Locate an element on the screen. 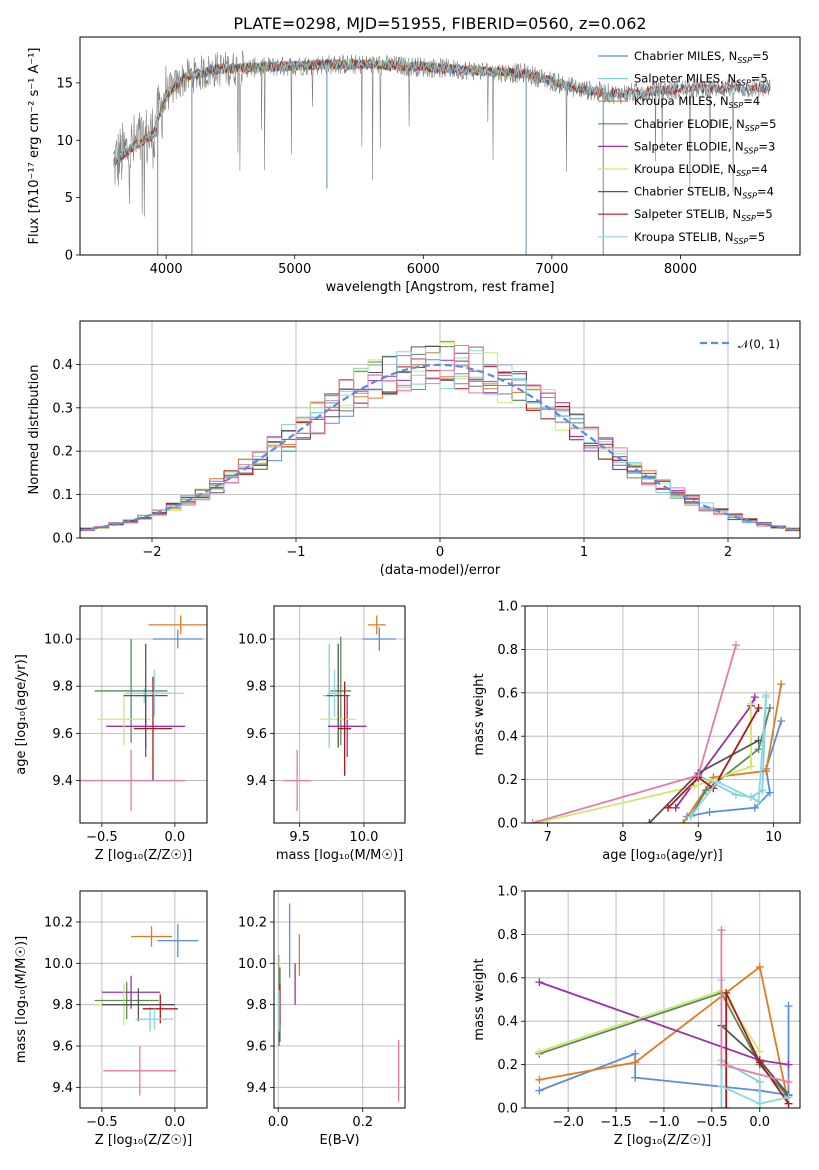 This screenshot has height=1170, width=819. y-tick-label: 0 is located at coordinates (69, 256).